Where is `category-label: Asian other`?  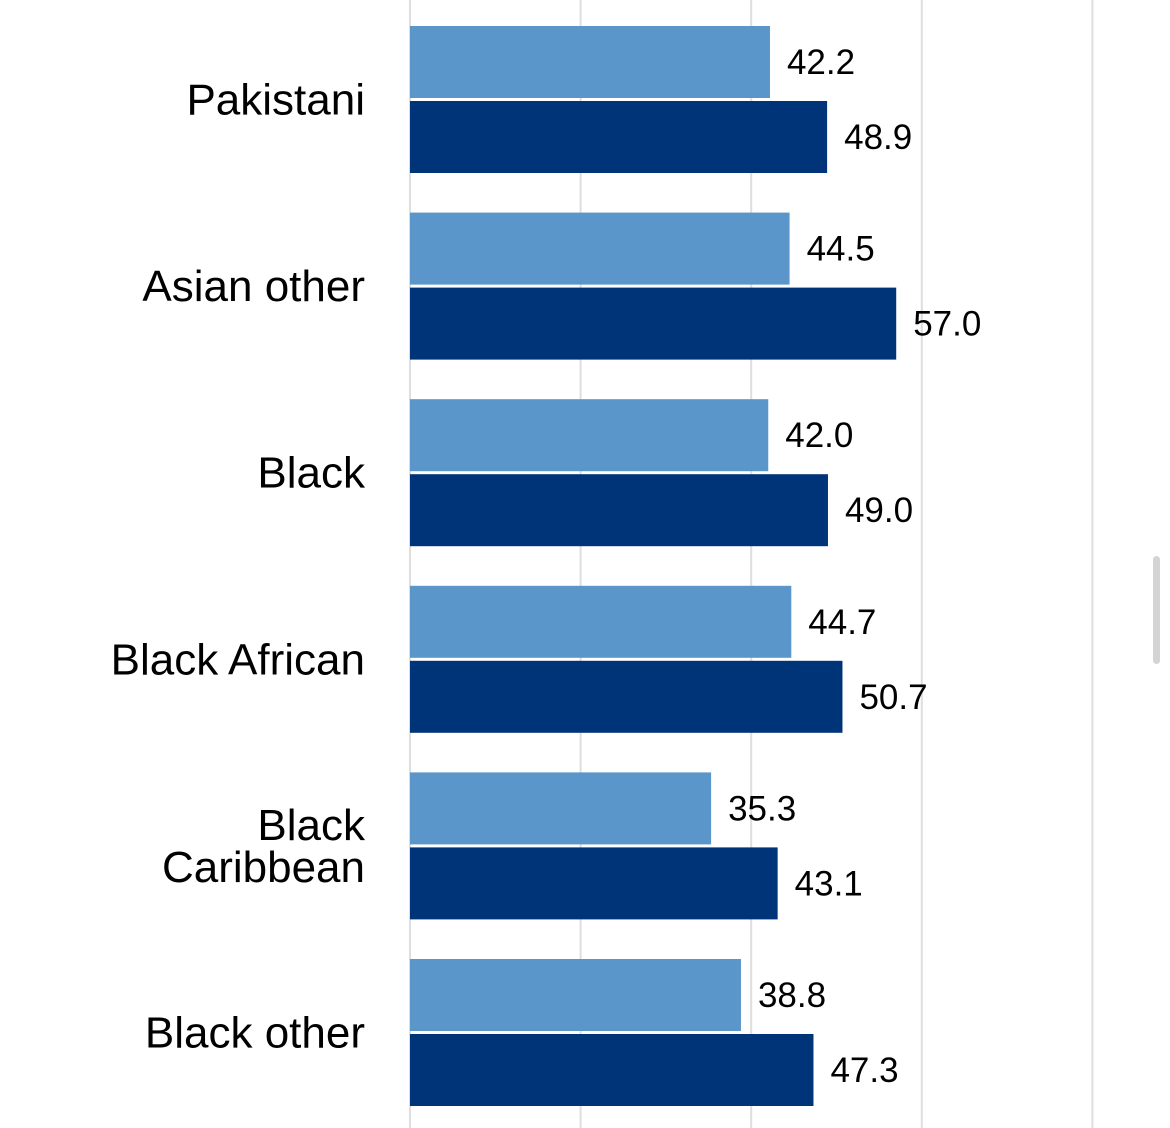
category-label: Asian other is located at coordinates (253, 286).